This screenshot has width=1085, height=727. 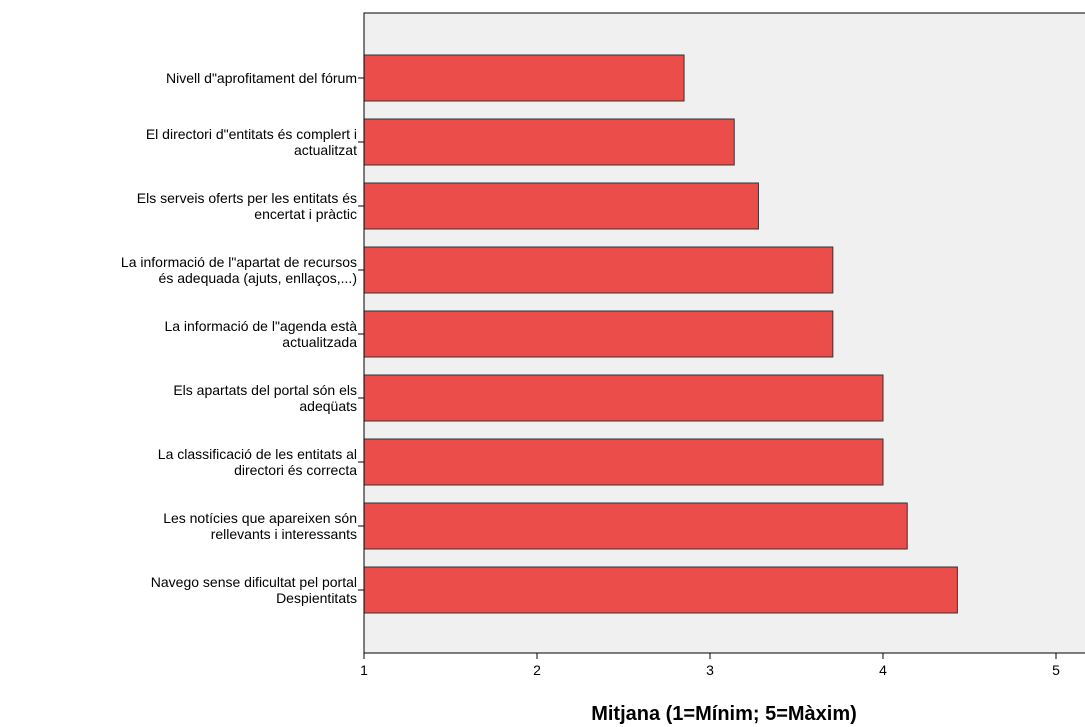 What do you see at coordinates (724, 714) in the screenshot?
I see `x-axis-title: Mitjana (1=Mínim; 5=Màxim)` at bounding box center [724, 714].